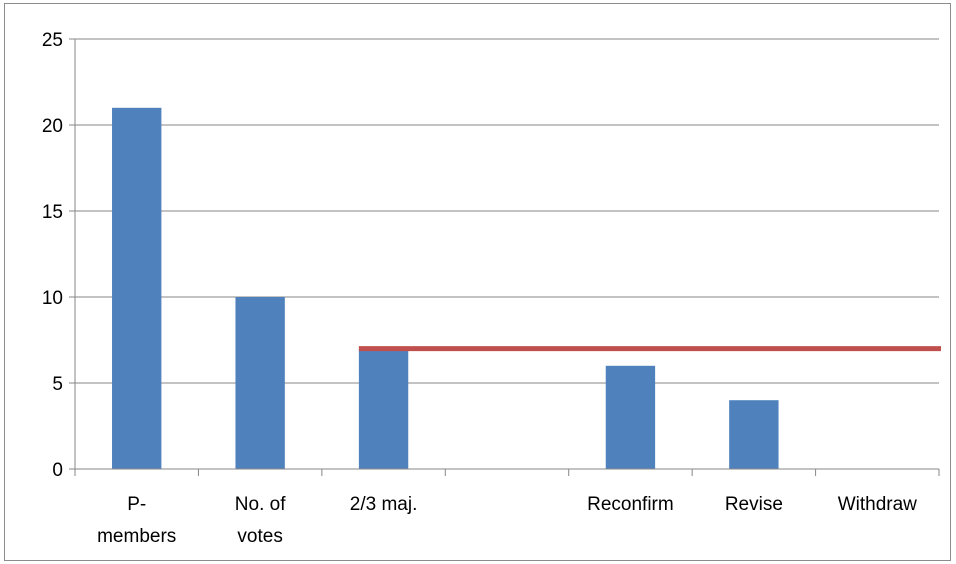  Describe the element at coordinates (136, 536) in the screenshot. I see `x-category-label: members` at that location.